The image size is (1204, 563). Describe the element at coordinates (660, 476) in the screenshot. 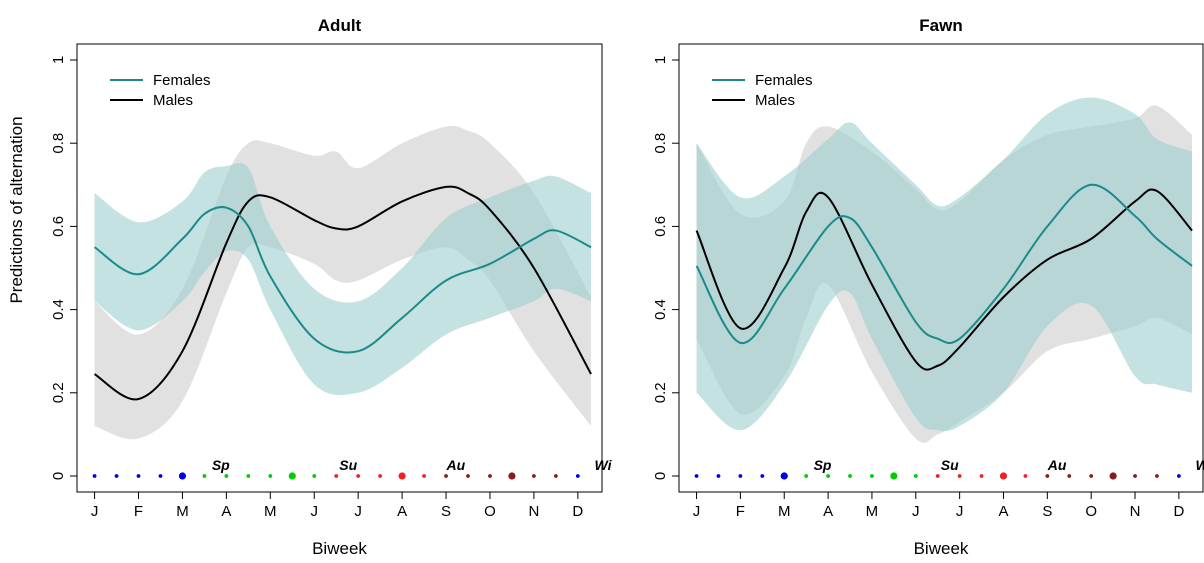

I see `y-tick-label: 0` at that location.